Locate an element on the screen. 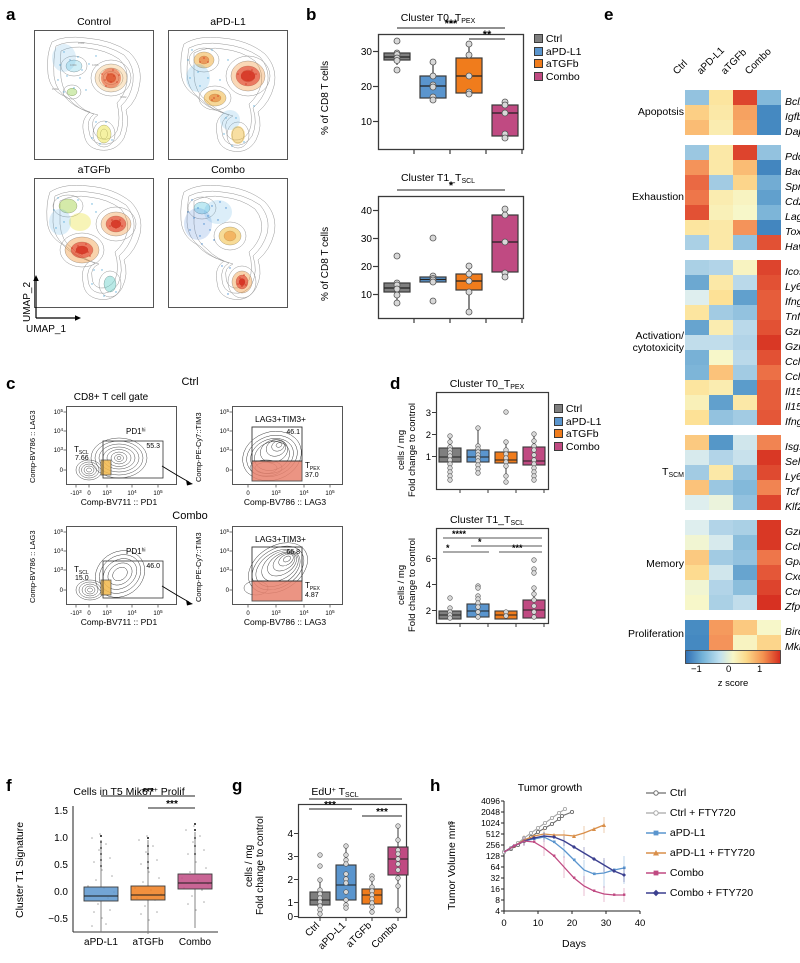  panel-b-chart1-ylabel: % of CD8 T cells is located at coordinates (325, 98).